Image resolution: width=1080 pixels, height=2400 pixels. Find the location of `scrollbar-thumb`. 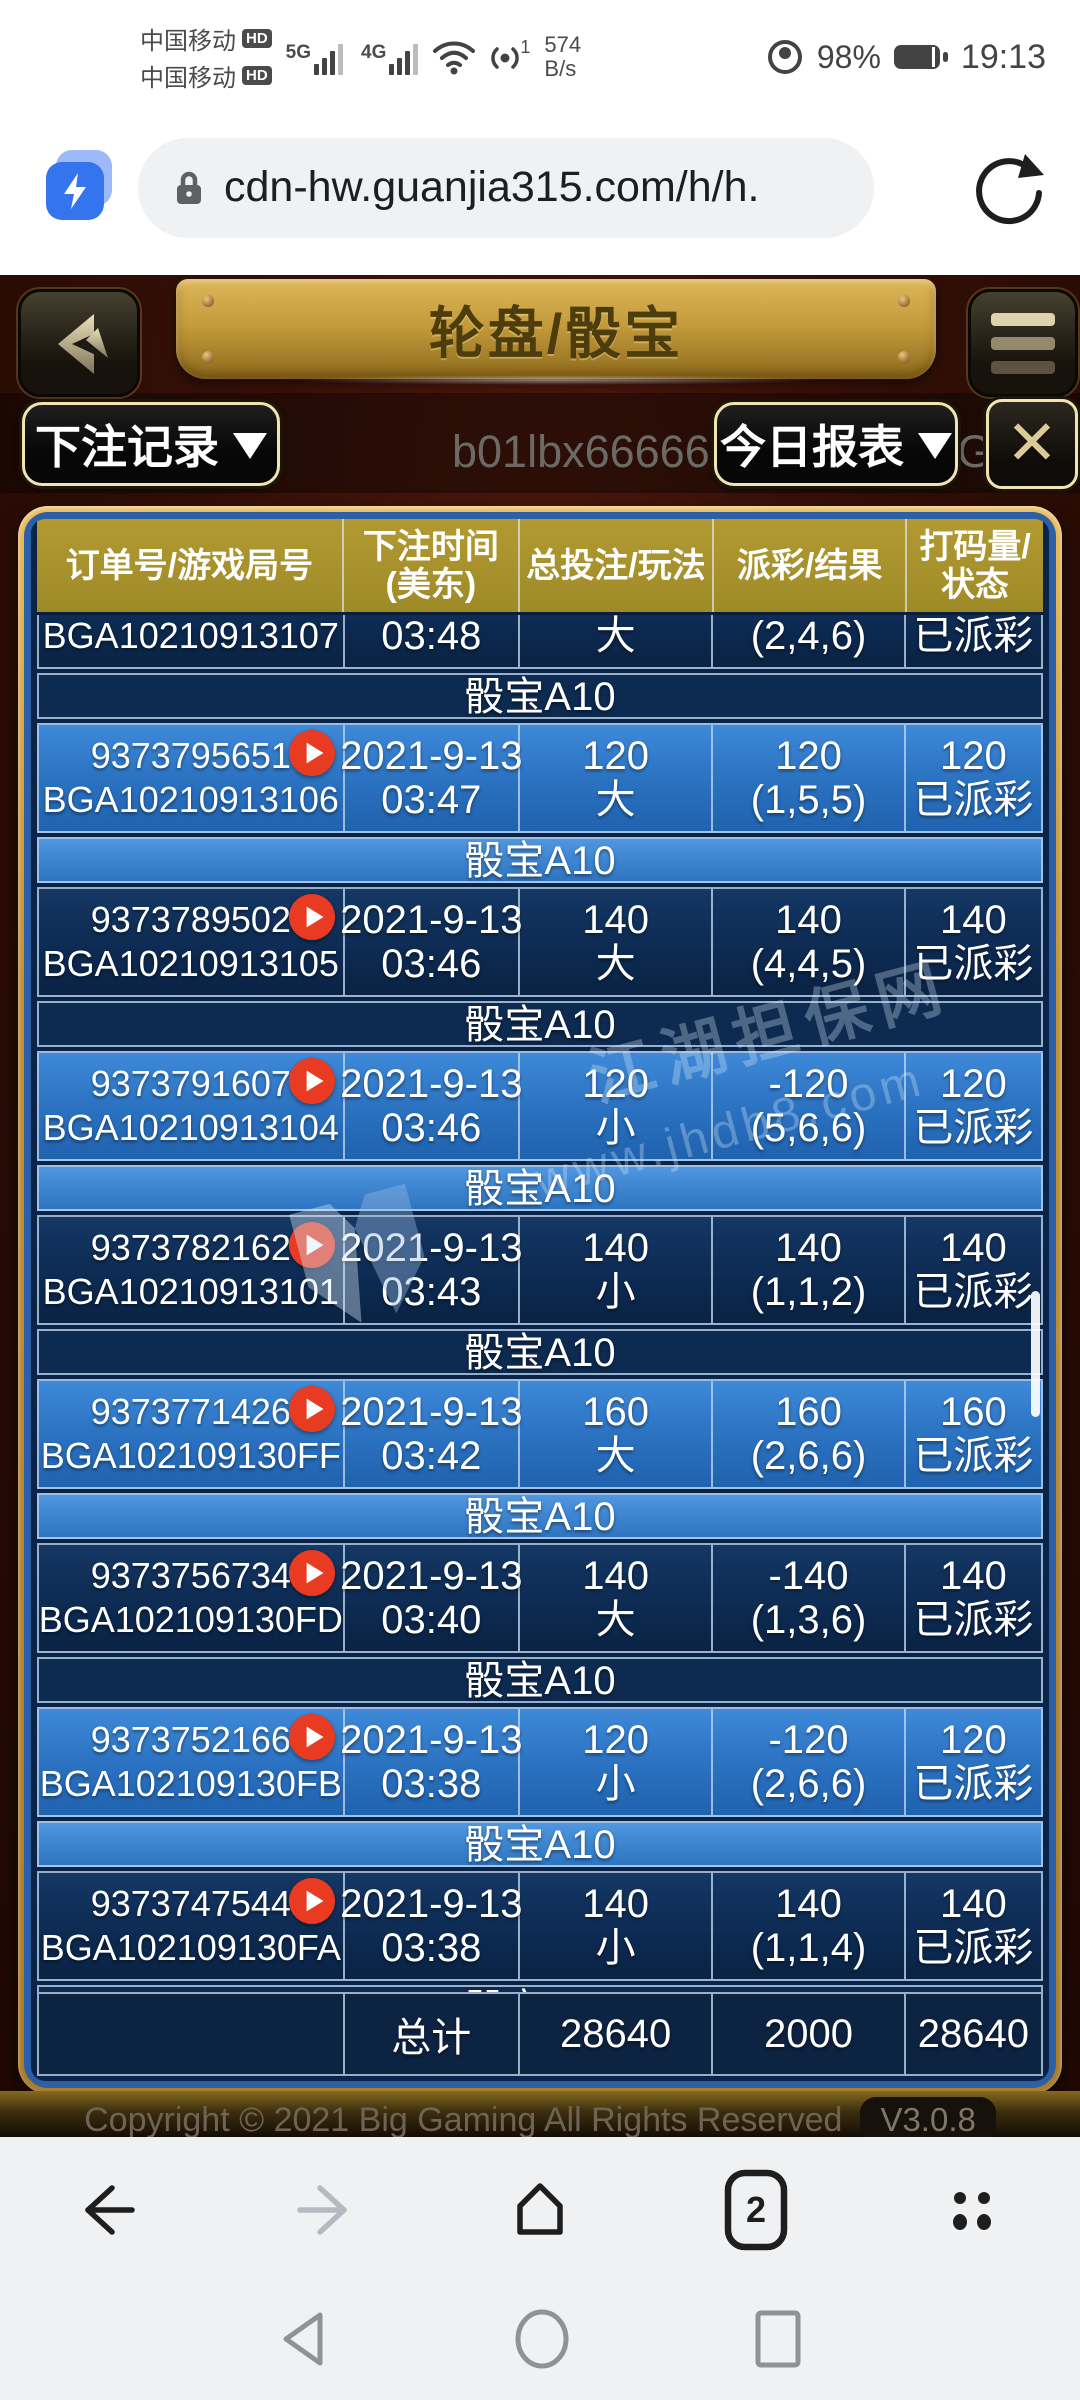

scrollbar-thumb is located at coordinates (1035, 1354).